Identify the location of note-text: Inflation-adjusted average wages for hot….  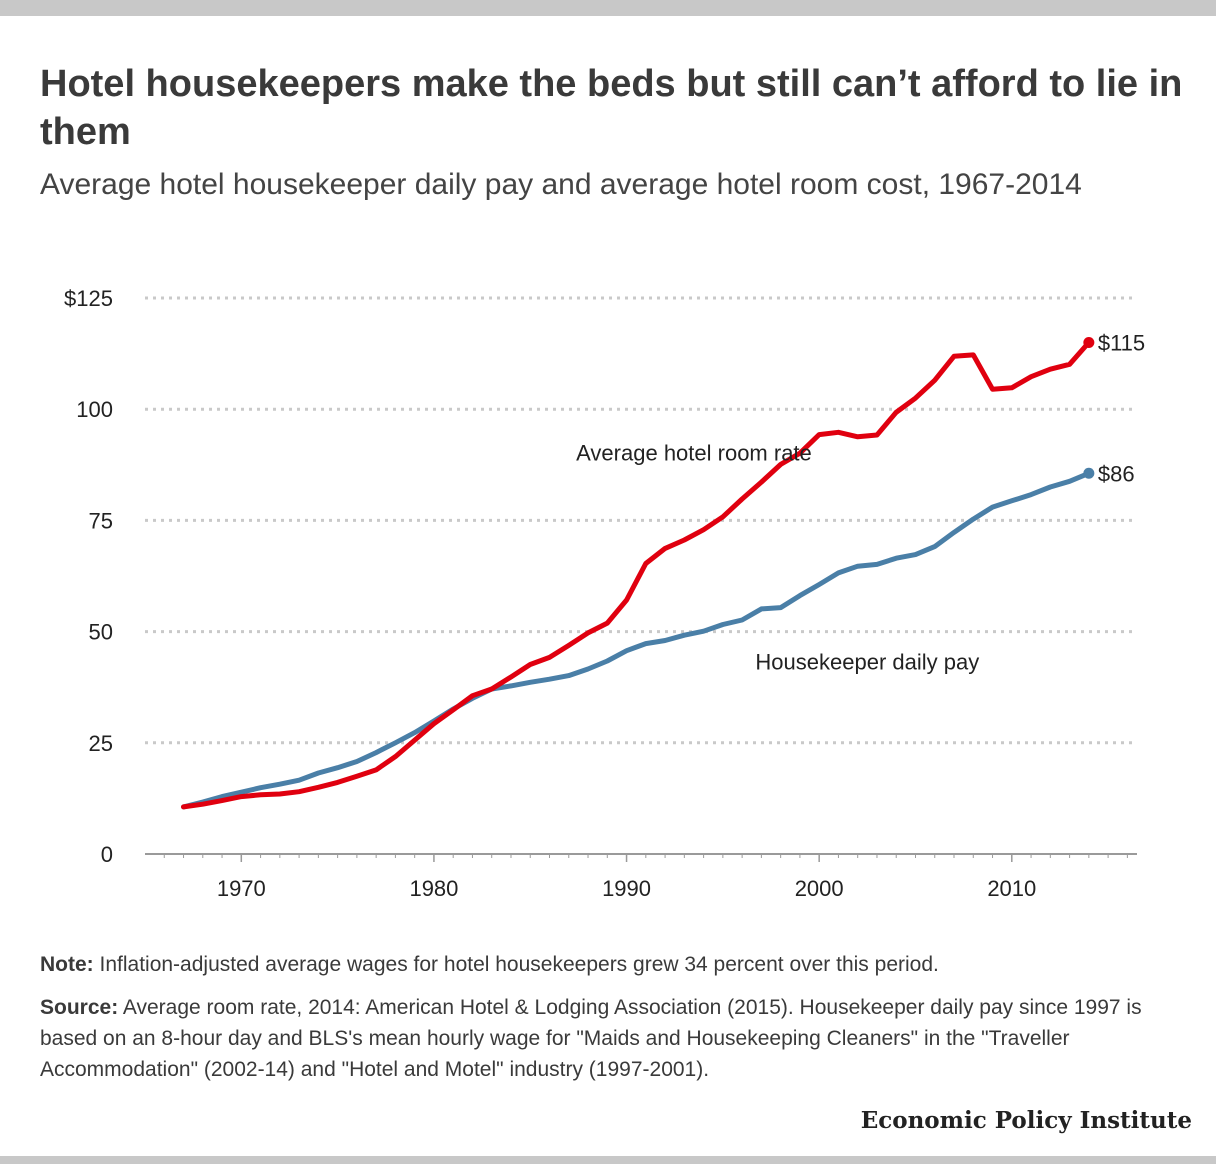
(516, 964).